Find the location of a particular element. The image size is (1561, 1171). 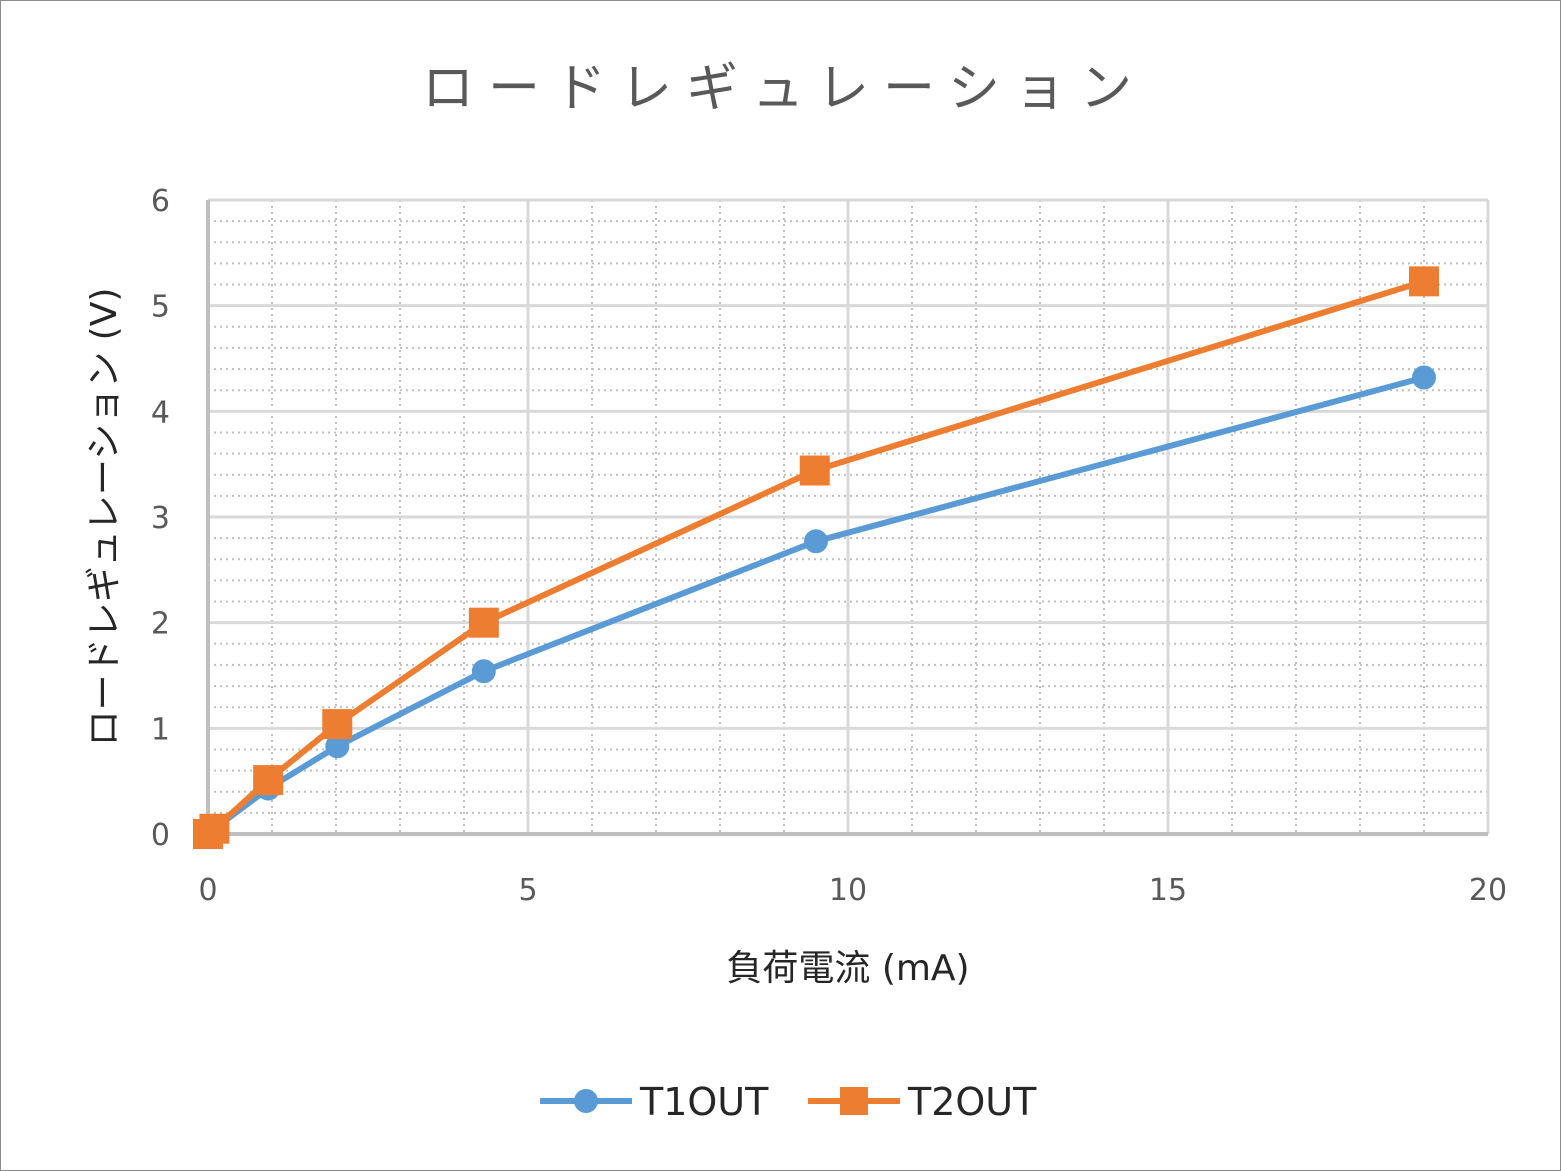

legend-label-t2out: T2OUT is located at coordinates (972, 1102).